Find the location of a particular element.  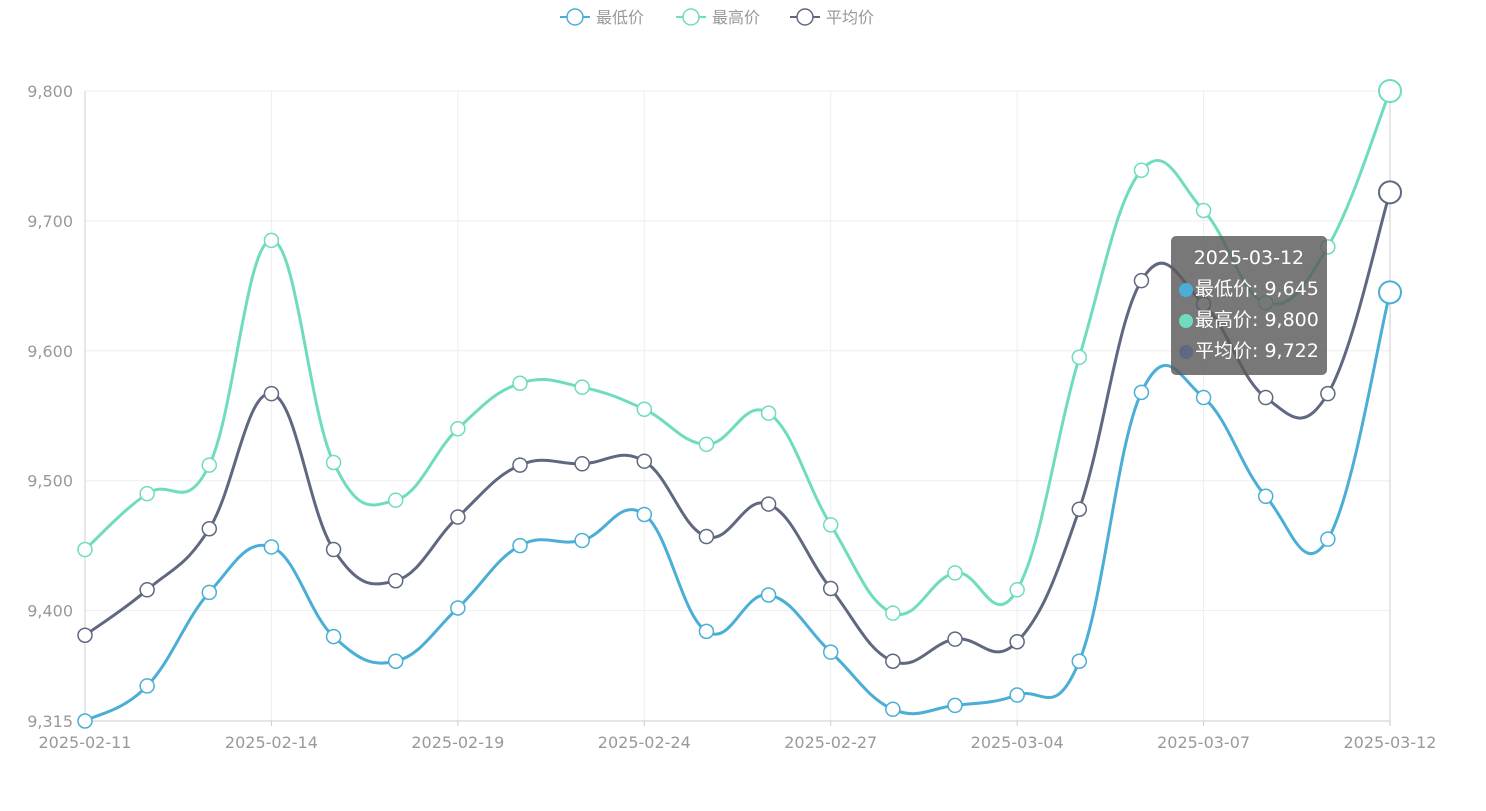

tooltip-dot-low is located at coordinates (1186, 289).